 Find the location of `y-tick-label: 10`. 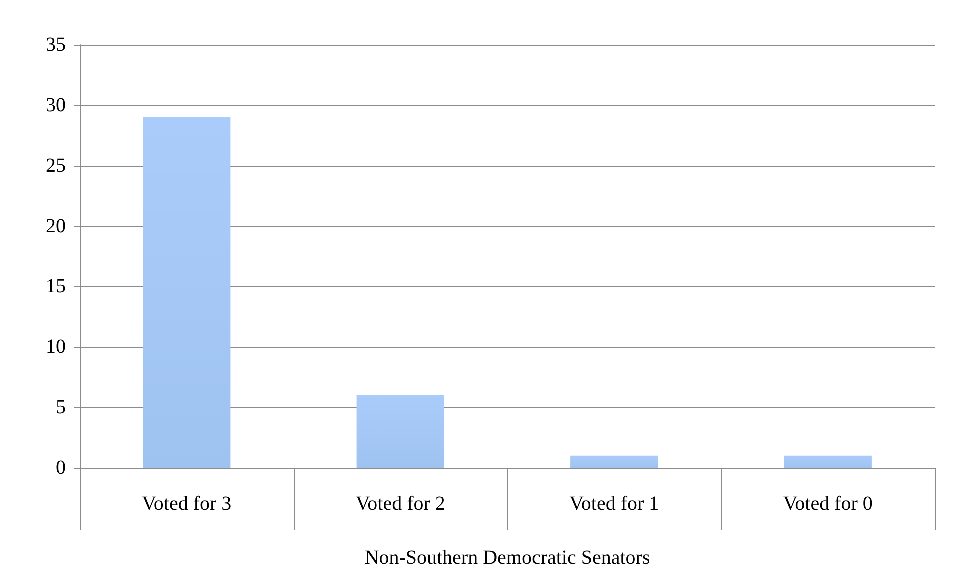

y-tick-label: 10 is located at coordinates (56, 347).